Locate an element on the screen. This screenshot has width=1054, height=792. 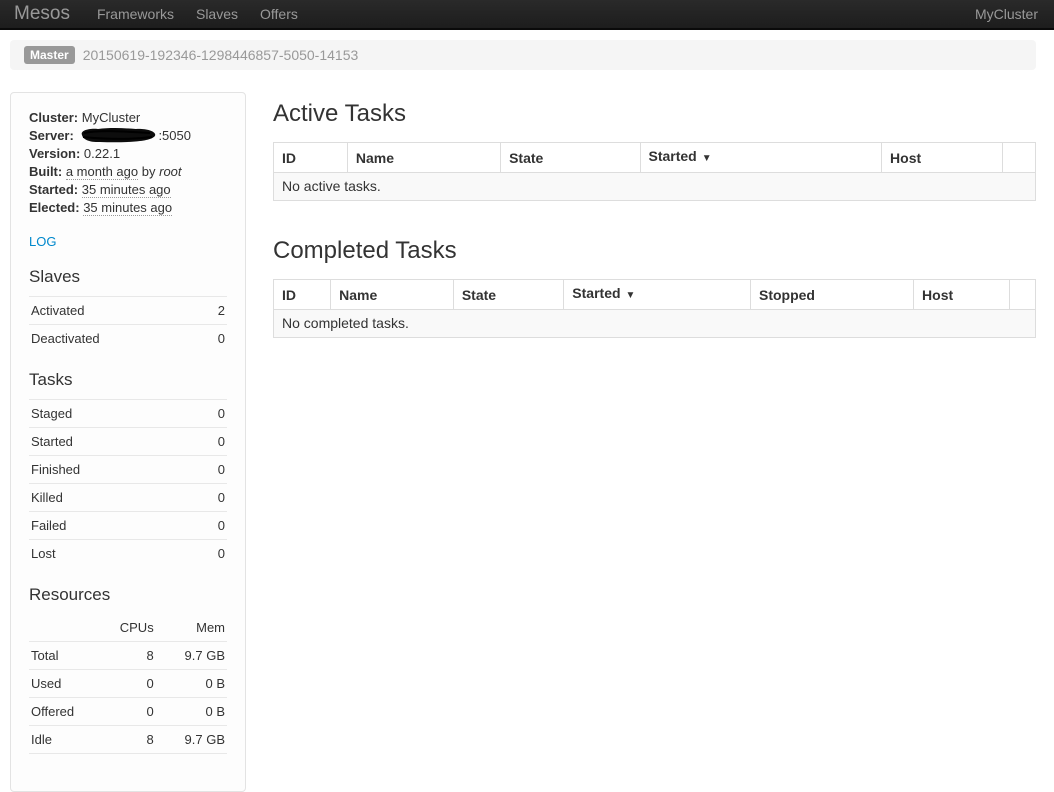
table-row: Total 8 9.7 GB is located at coordinates (128, 655).